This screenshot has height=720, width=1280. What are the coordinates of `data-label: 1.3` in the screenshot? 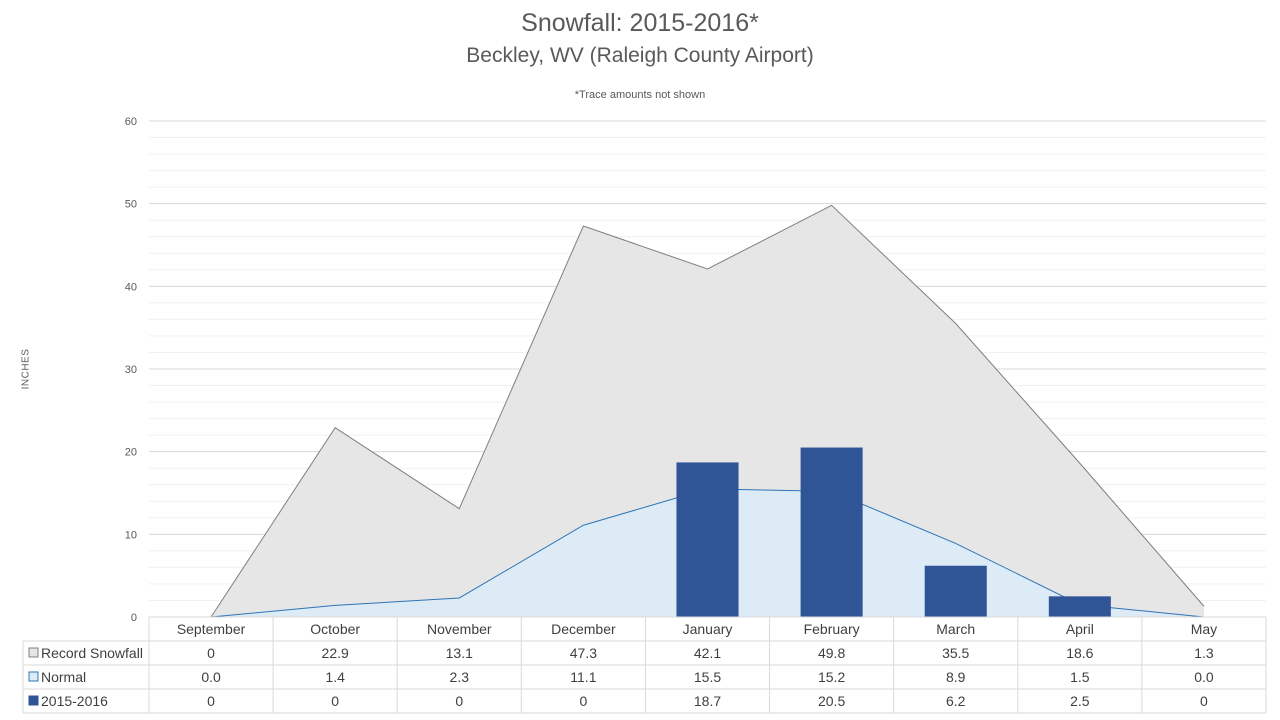 It's located at (1204, 653).